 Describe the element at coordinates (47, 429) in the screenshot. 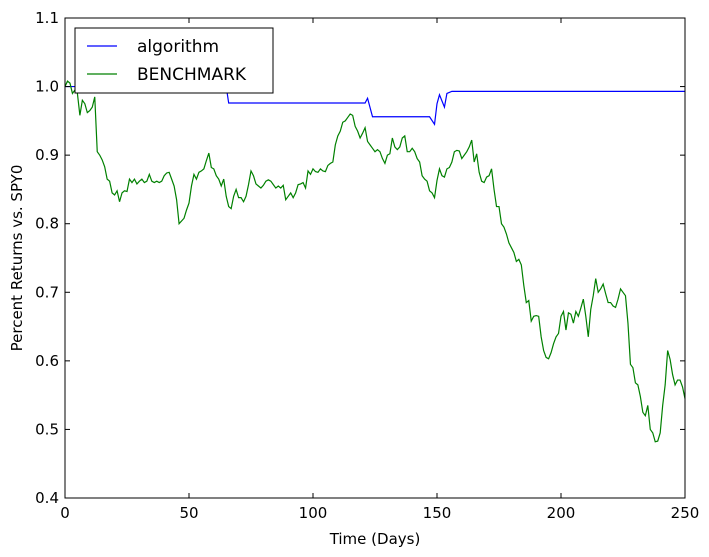

I see `y-tick-label: 0.5` at that location.